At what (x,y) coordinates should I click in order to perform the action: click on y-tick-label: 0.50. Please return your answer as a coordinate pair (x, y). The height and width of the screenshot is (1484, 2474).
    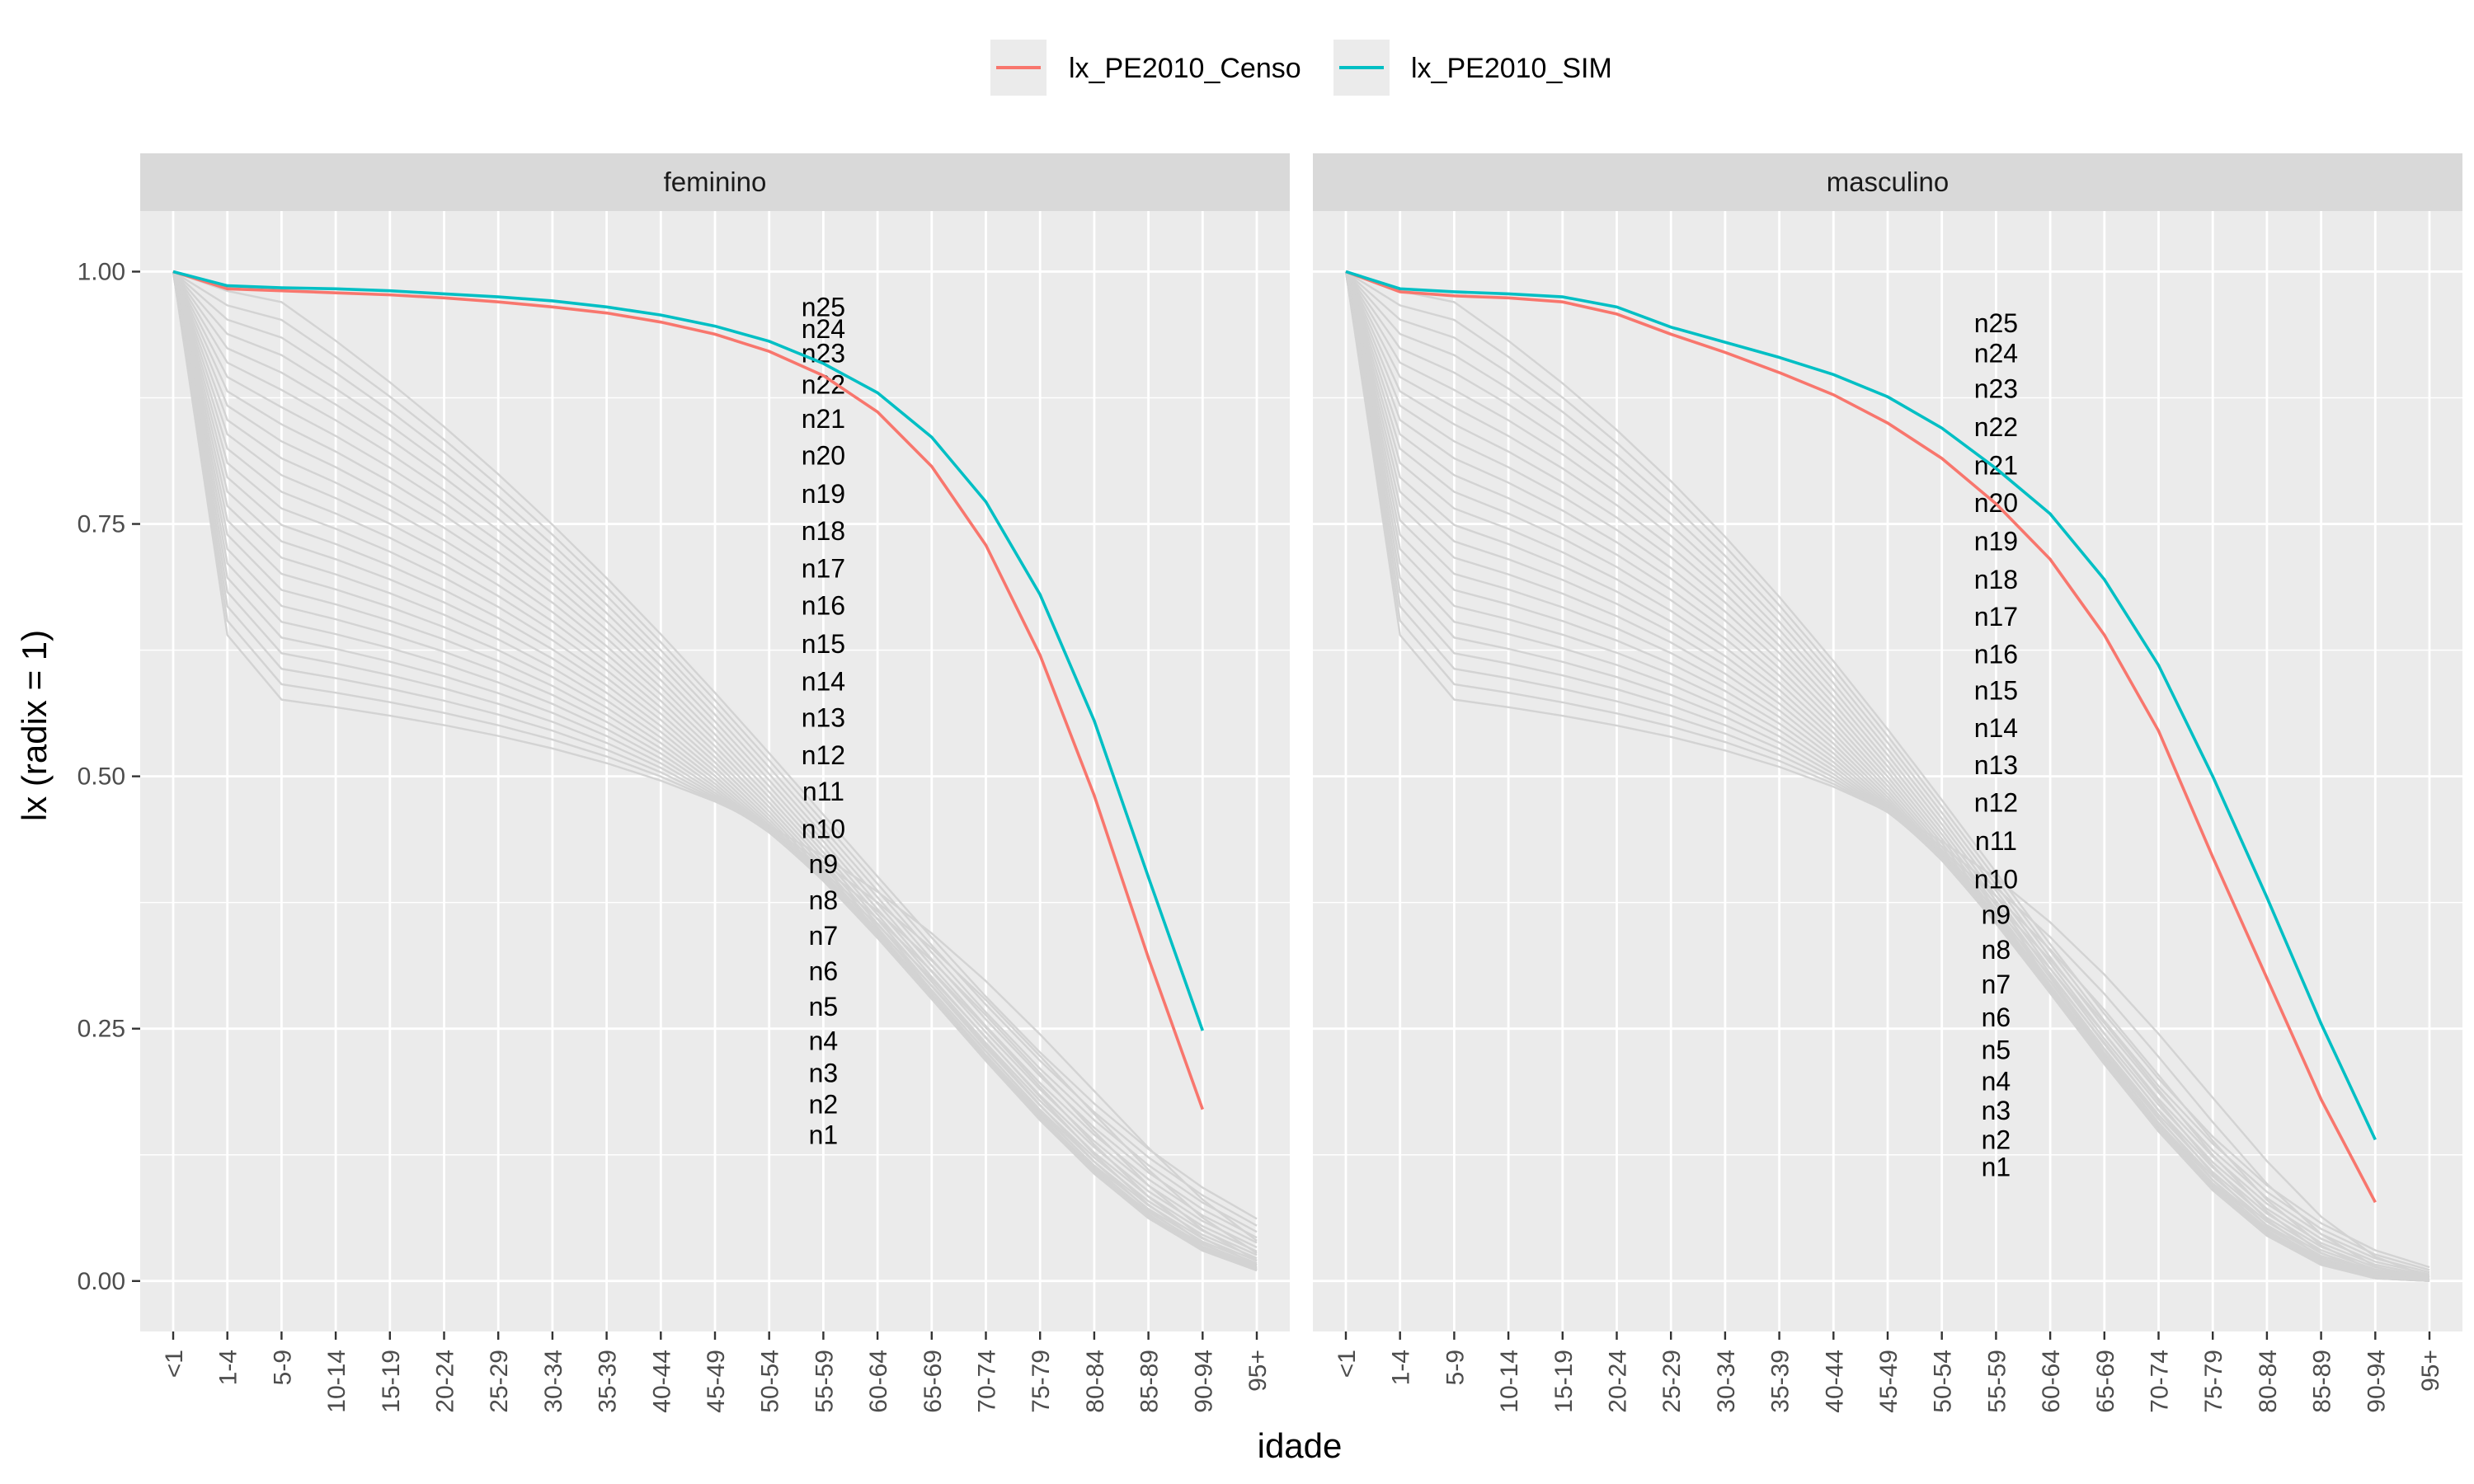
    Looking at the image, I should click on (101, 777).